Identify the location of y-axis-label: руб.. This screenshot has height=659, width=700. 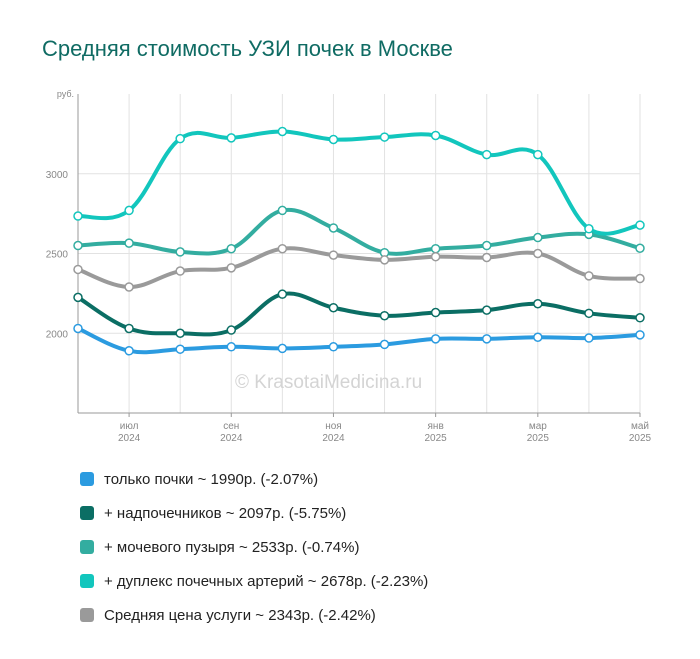
(65, 94).